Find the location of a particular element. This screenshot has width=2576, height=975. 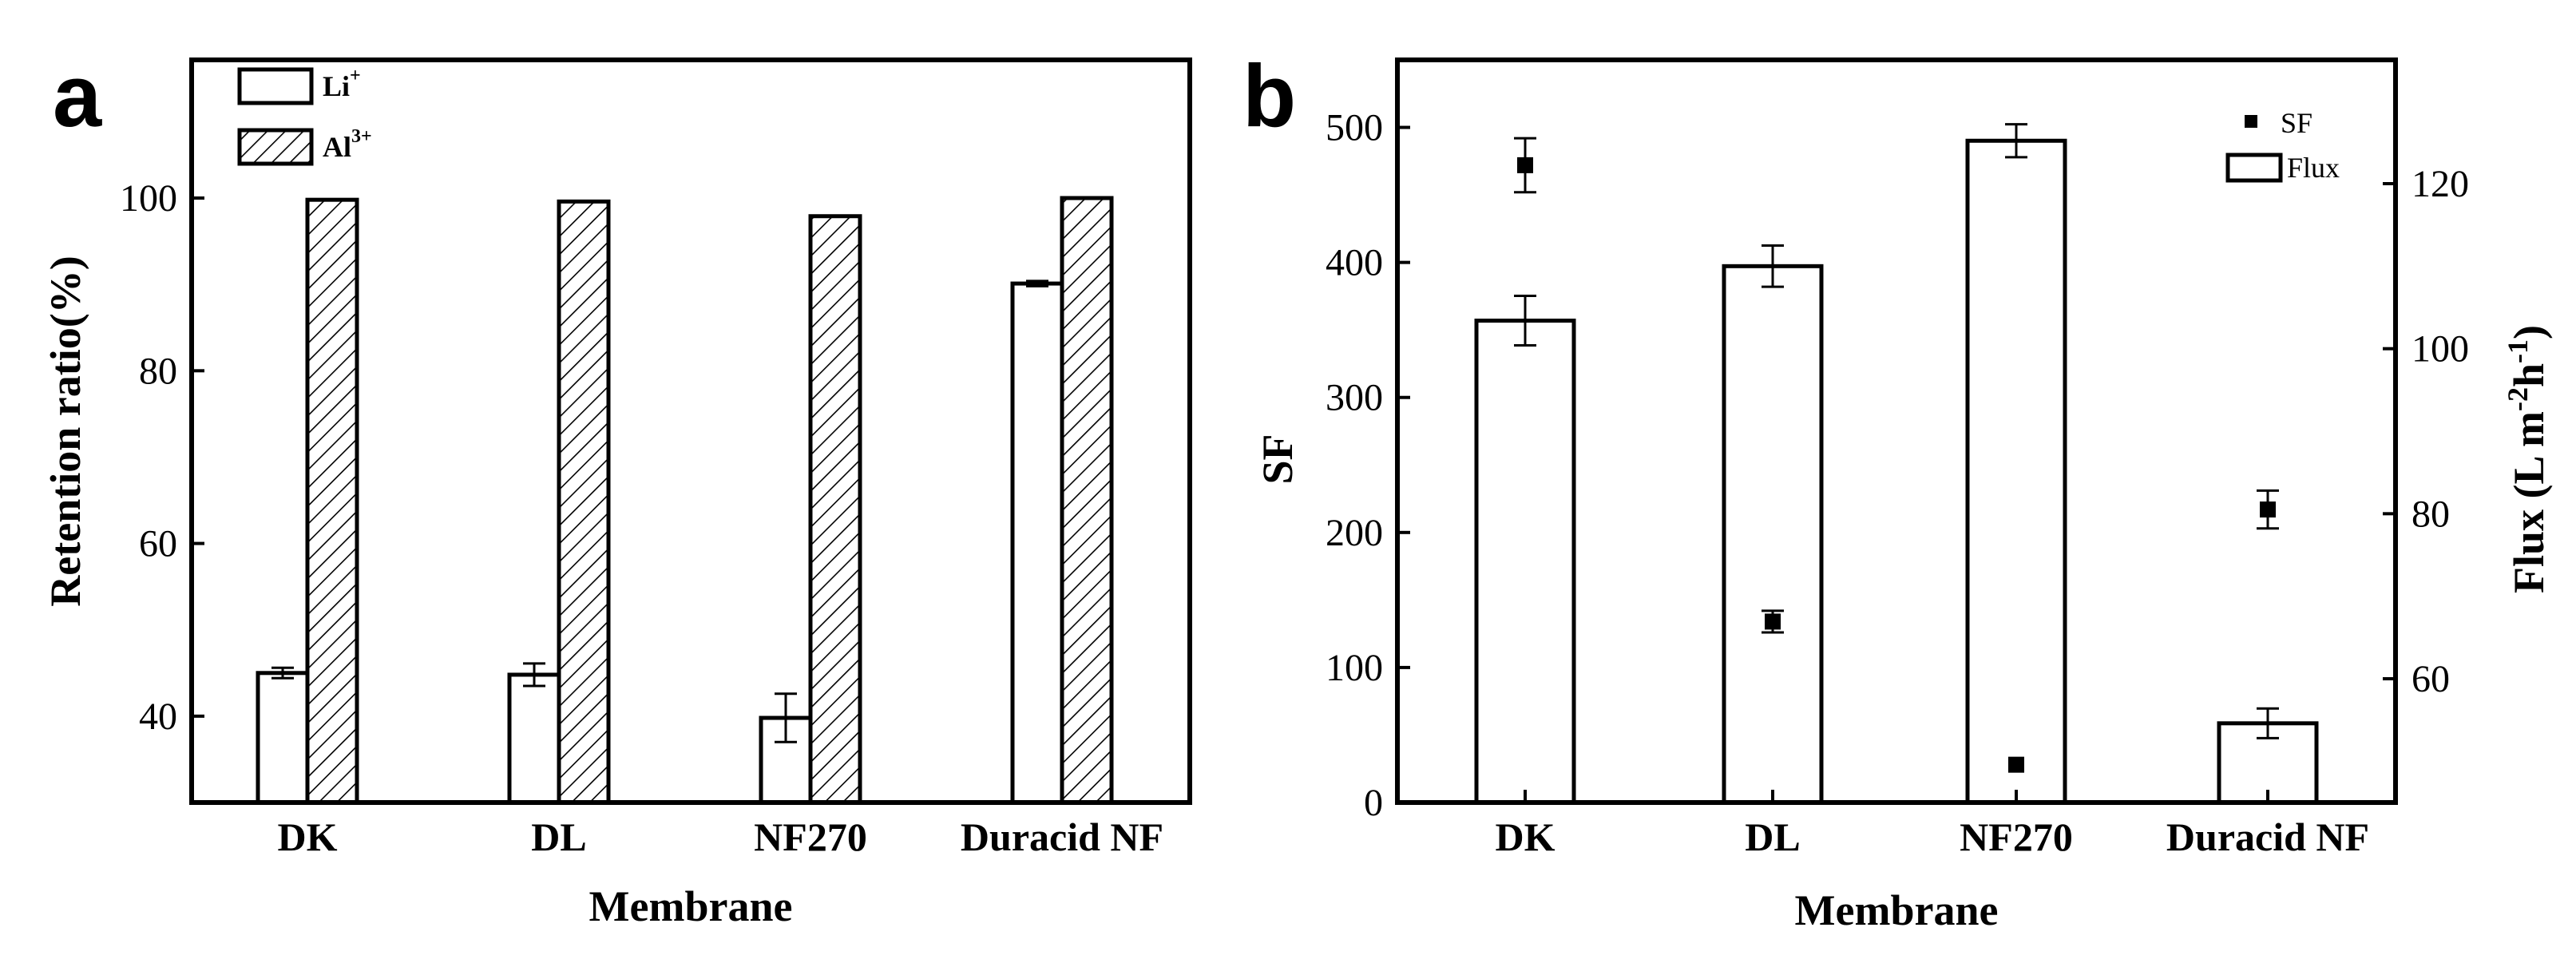

y-tick-label: 200 is located at coordinates (1354, 533).